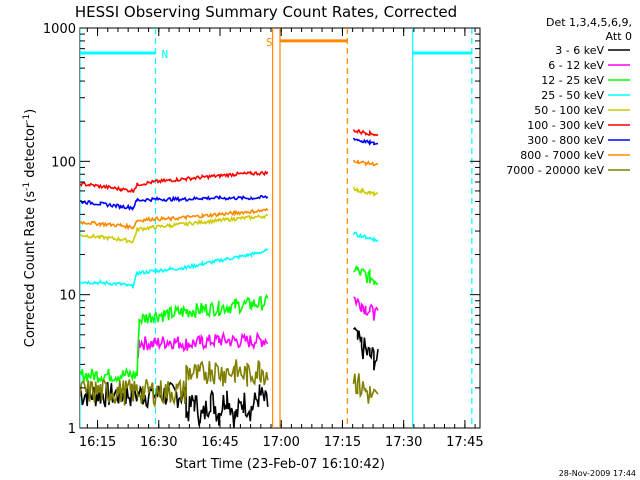 Image resolution: width=640 pixels, height=480 pixels. What do you see at coordinates (464, 442) in the screenshot?
I see `x-tick-label: 17:45` at bounding box center [464, 442].